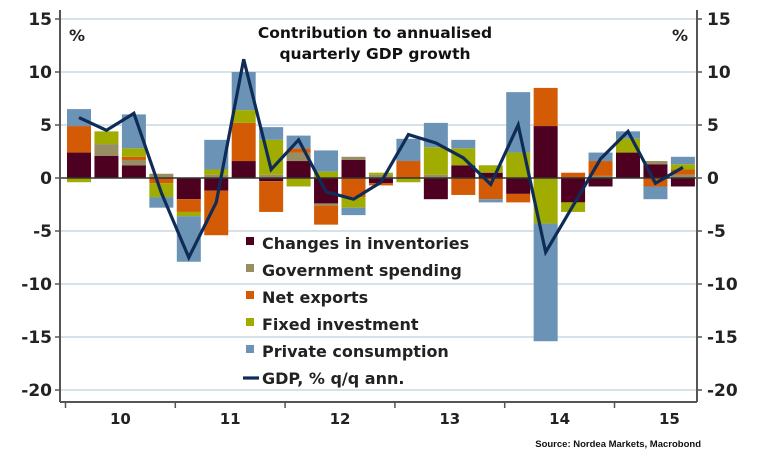 The image size is (768, 468). Describe the element at coordinates (374, 54) in the screenshot. I see `chart-title-line-2: quarterly GDP growth` at that location.